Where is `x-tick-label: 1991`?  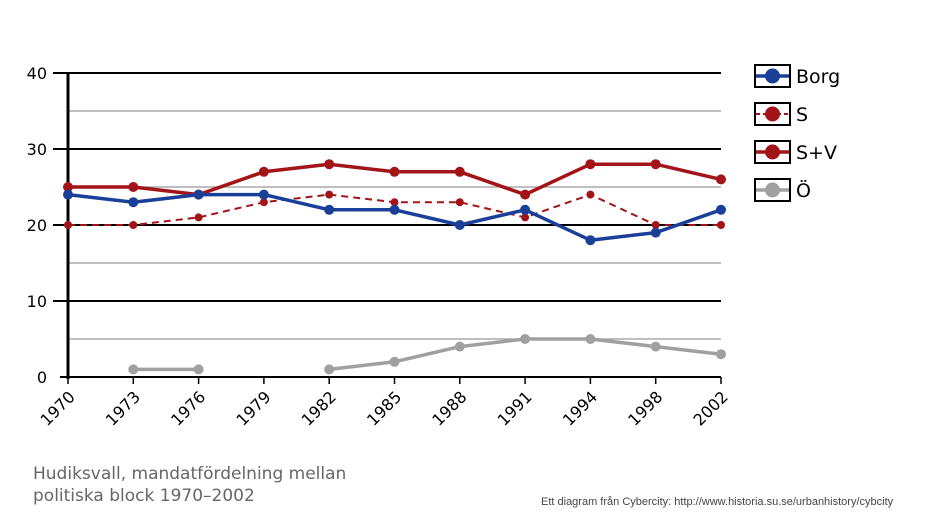
x-tick-label: 1991 is located at coordinates (515, 408).